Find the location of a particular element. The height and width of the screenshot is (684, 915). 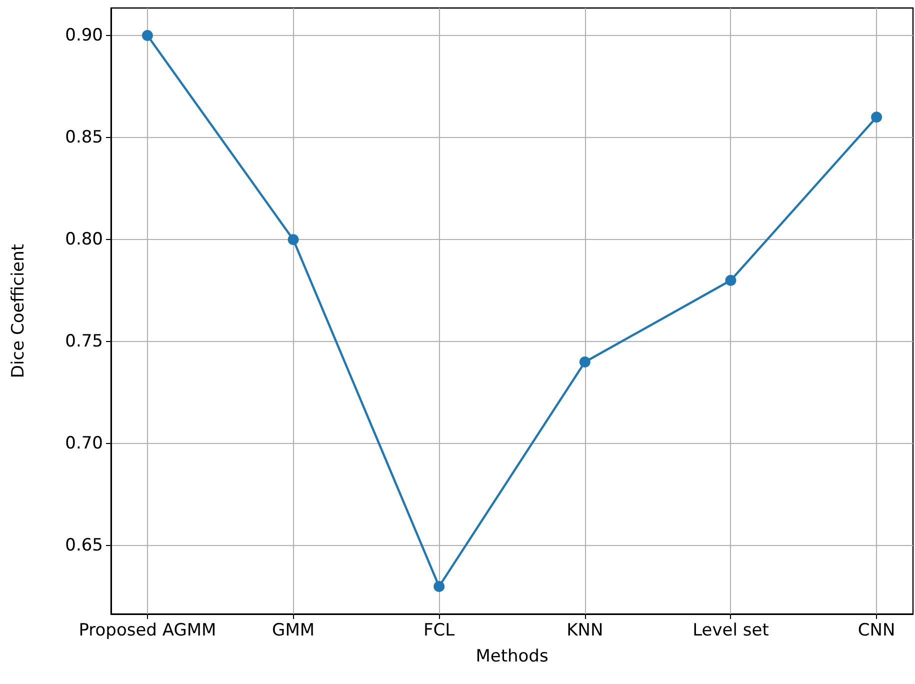

y-axis-title: Dice Coefficient is located at coordinates (18, 311).